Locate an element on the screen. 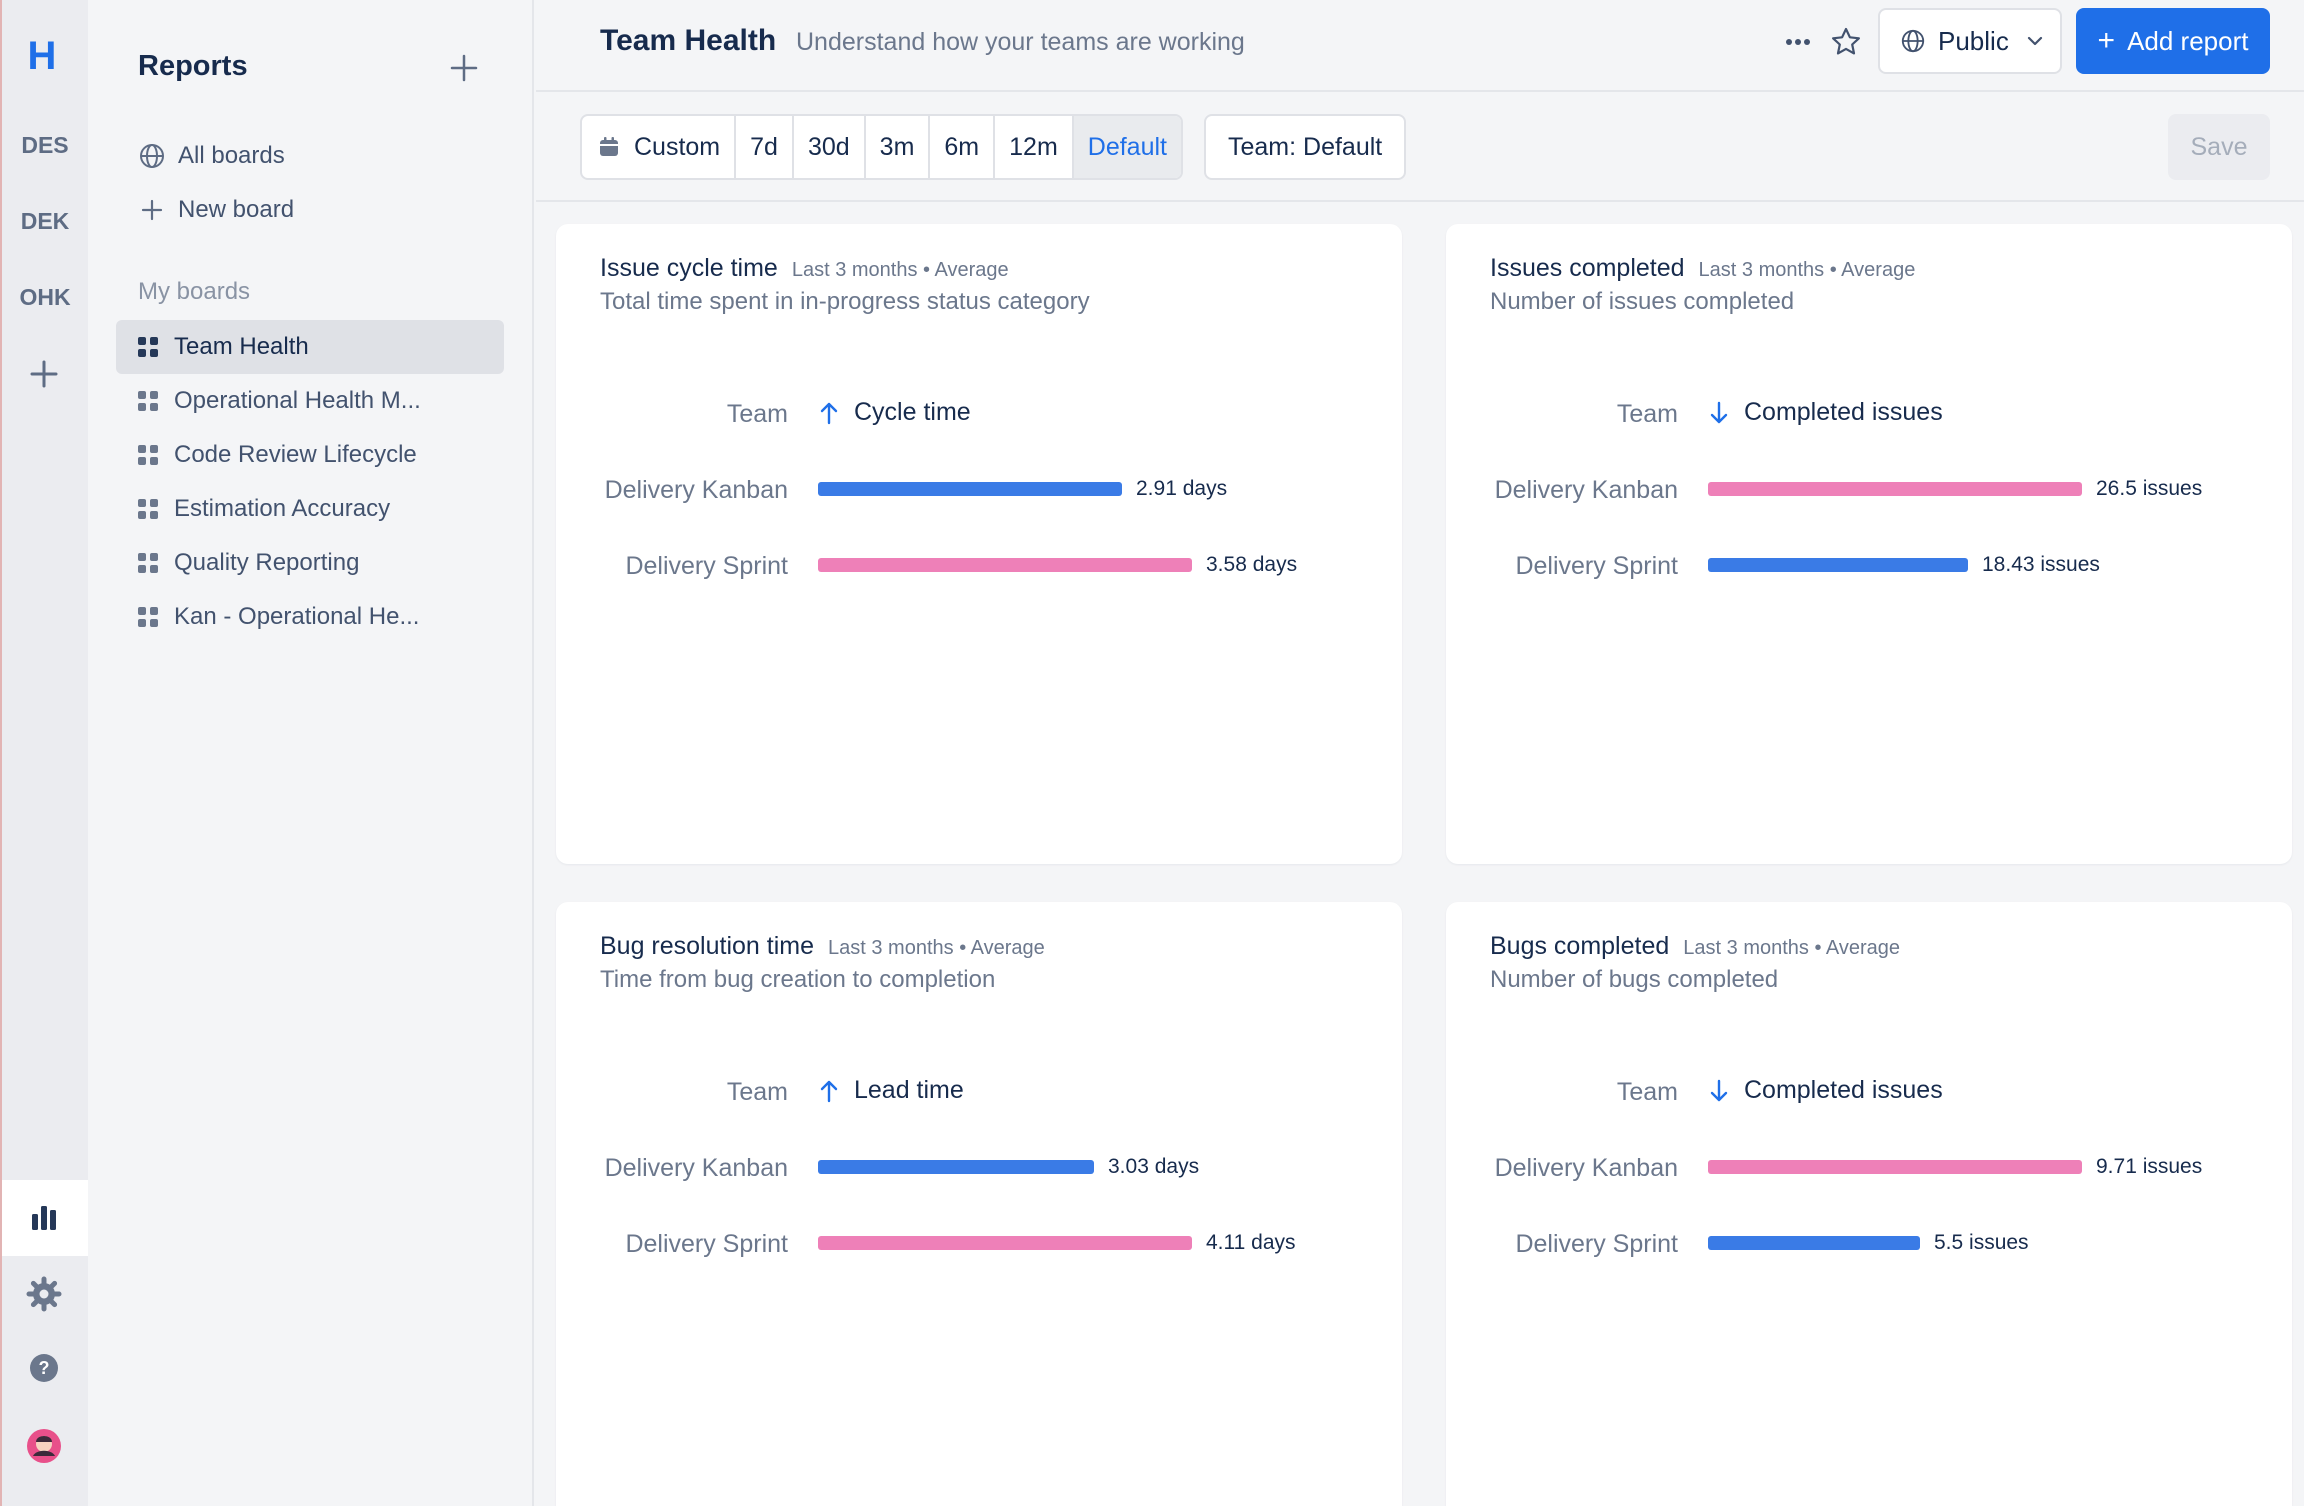  save-button: Save is located at coordinates (2219, 147).